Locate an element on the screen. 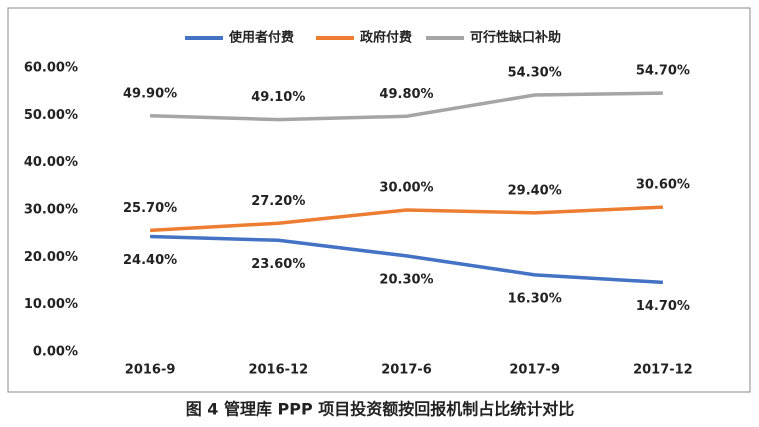  legend-label: 可行性缺口补助 is located at coordinates (515, 38).